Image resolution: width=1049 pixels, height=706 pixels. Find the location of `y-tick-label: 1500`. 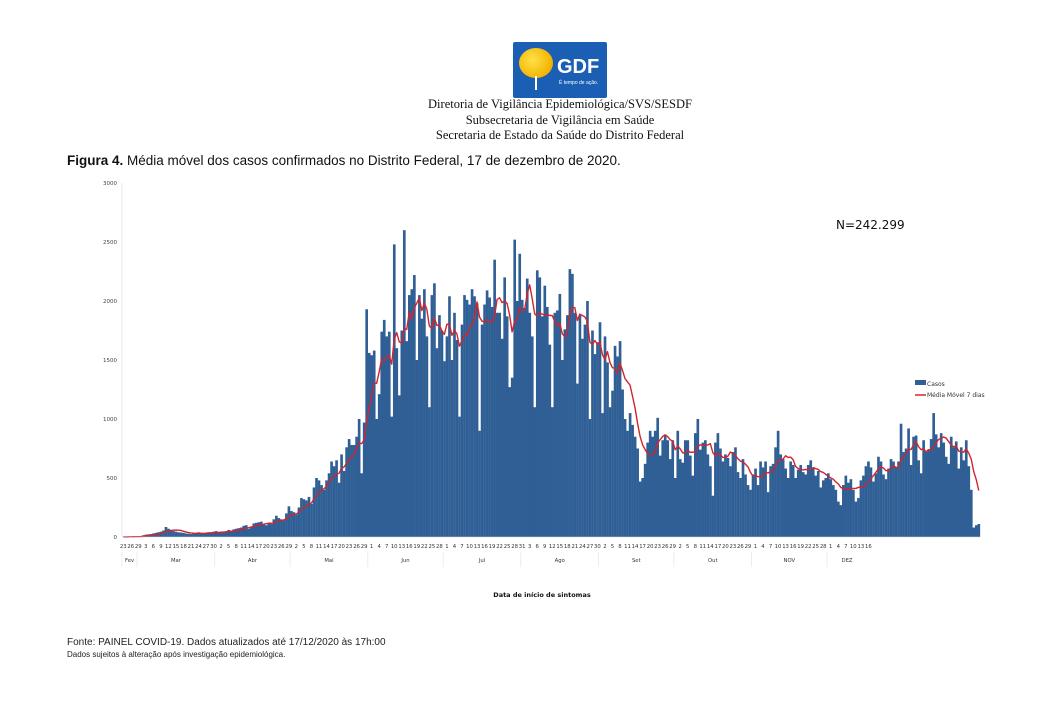

y-tick-label: 1500 is located at coordinates (110, 361).